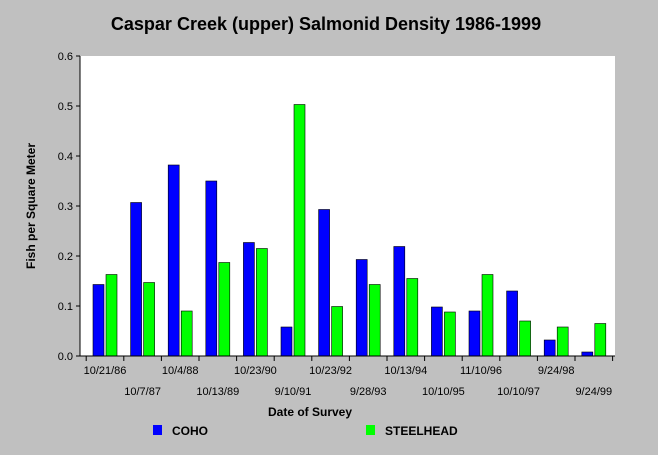  Describe the element at coordinates (421, 431) in the screenshot. I see `legend-label-steelhead: STEELHEAD` at that location.